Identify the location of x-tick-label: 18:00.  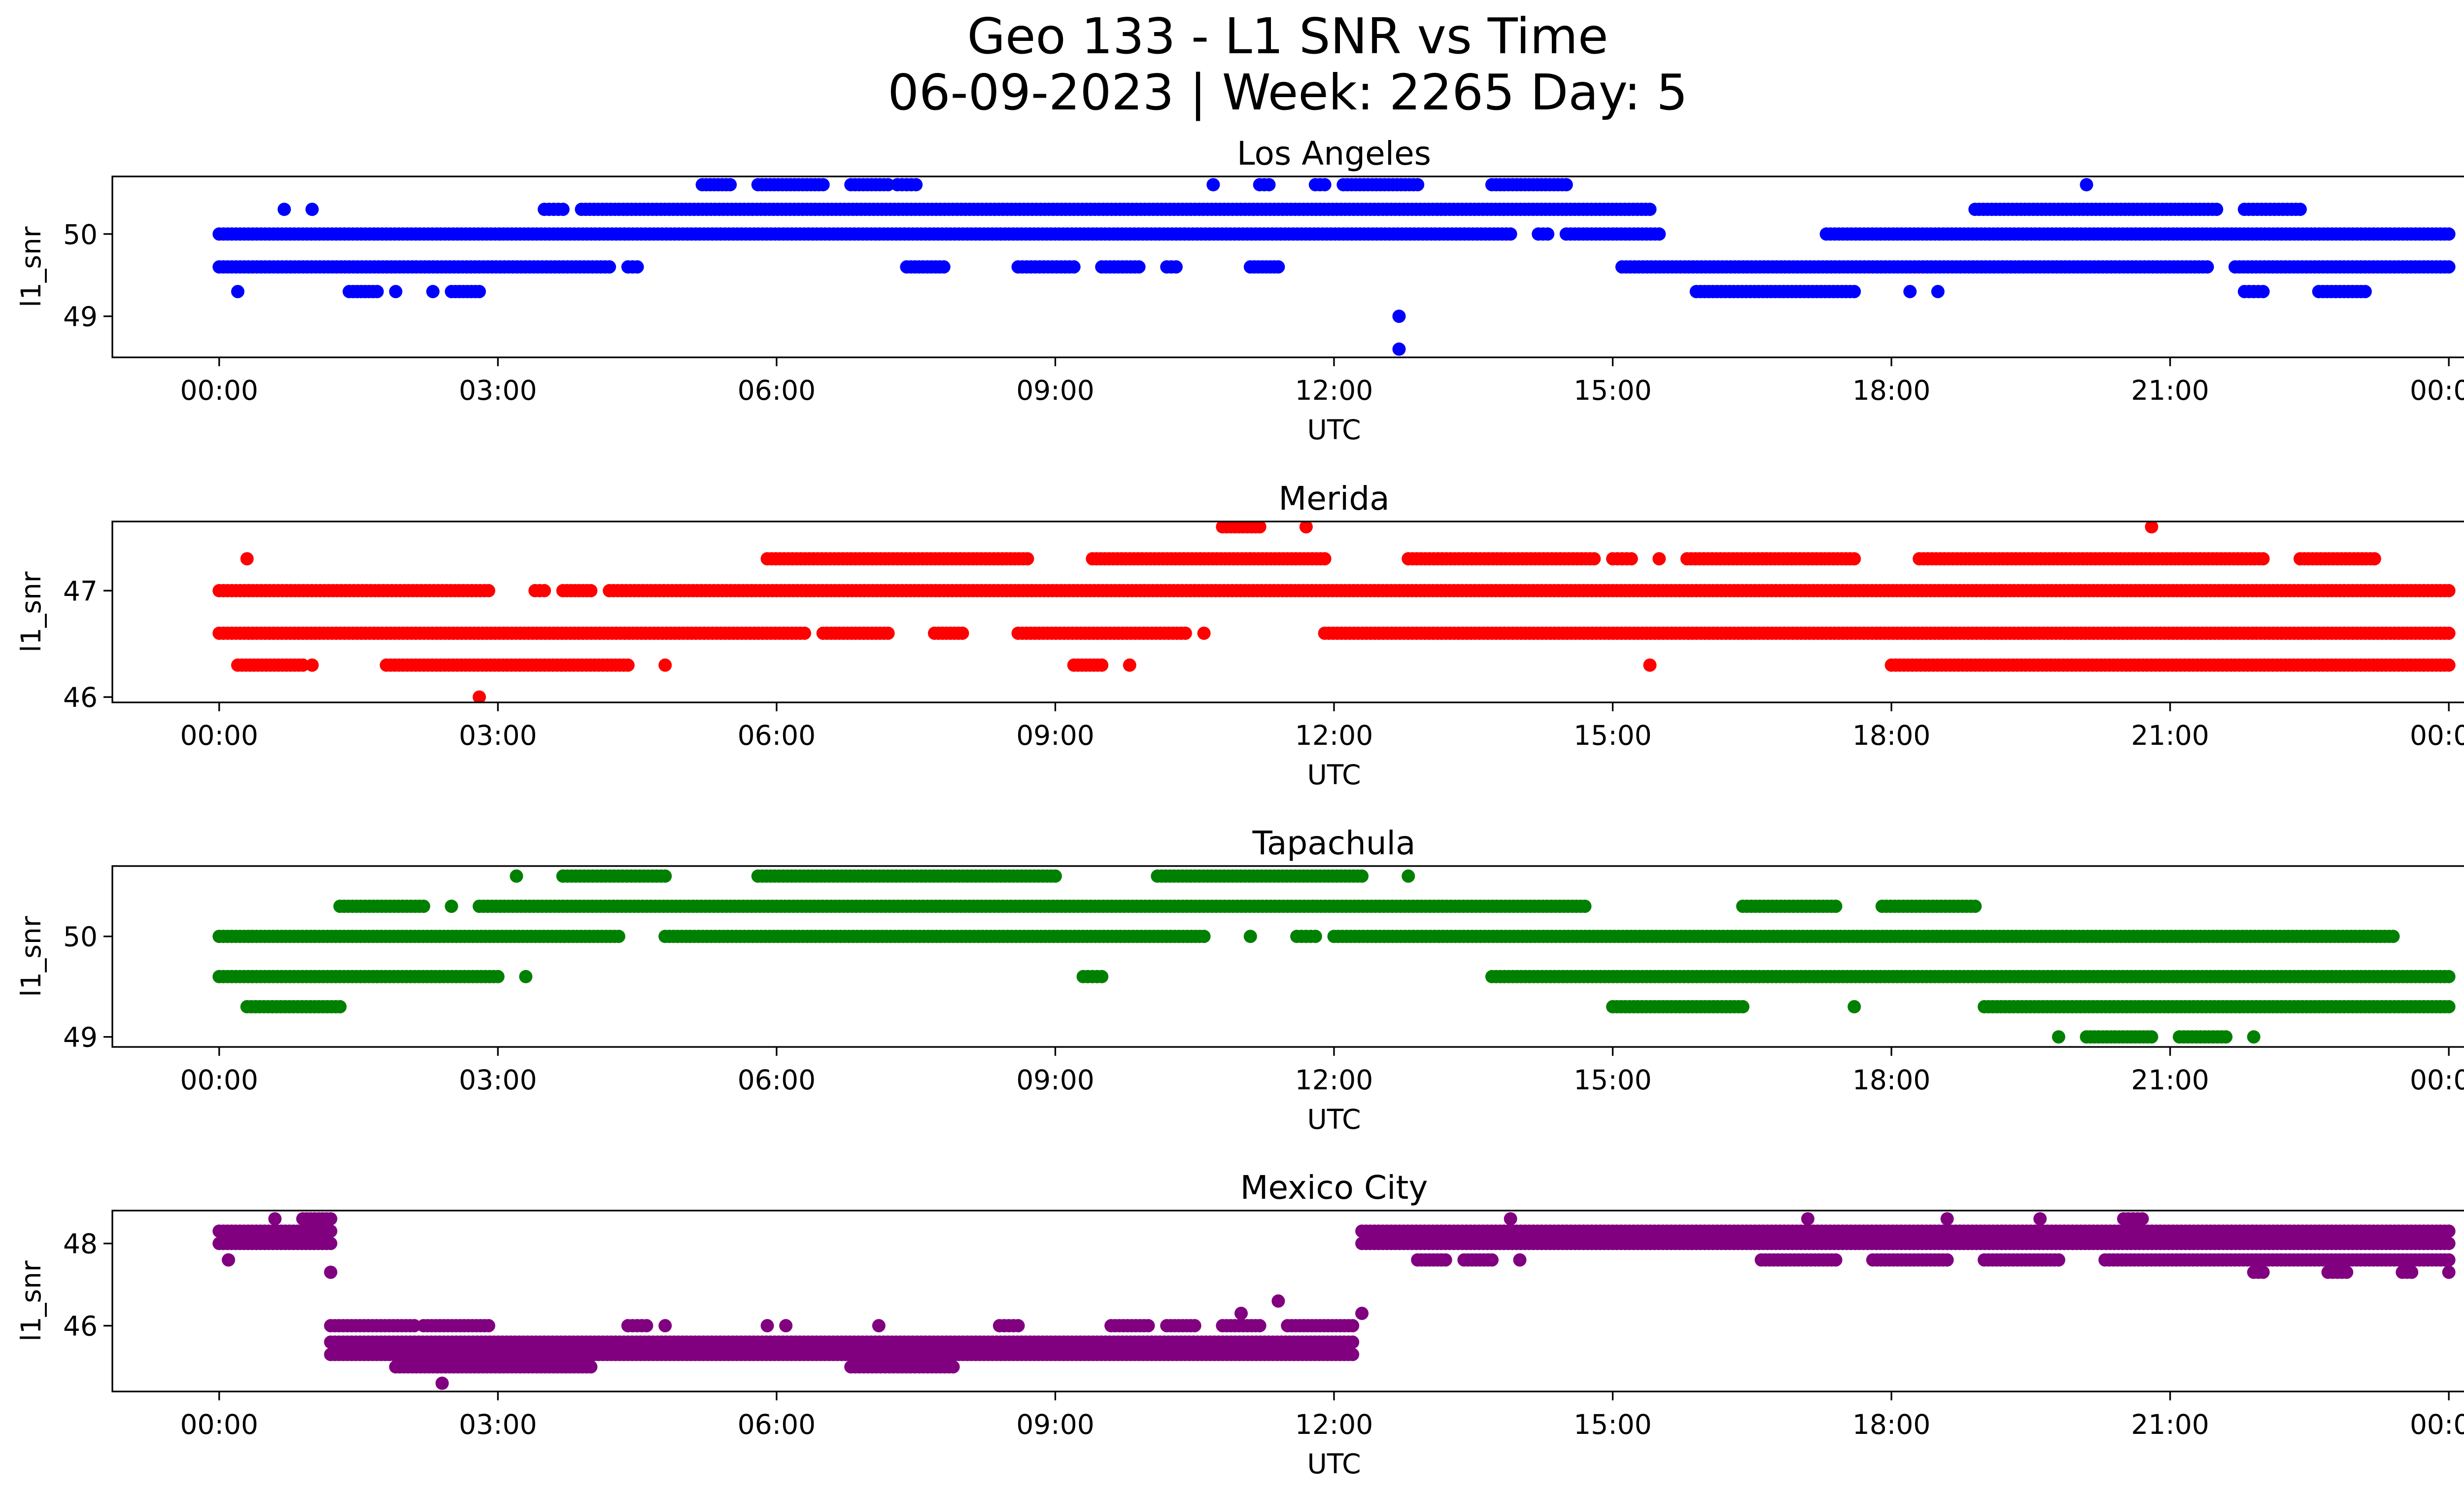
(1891, 390).